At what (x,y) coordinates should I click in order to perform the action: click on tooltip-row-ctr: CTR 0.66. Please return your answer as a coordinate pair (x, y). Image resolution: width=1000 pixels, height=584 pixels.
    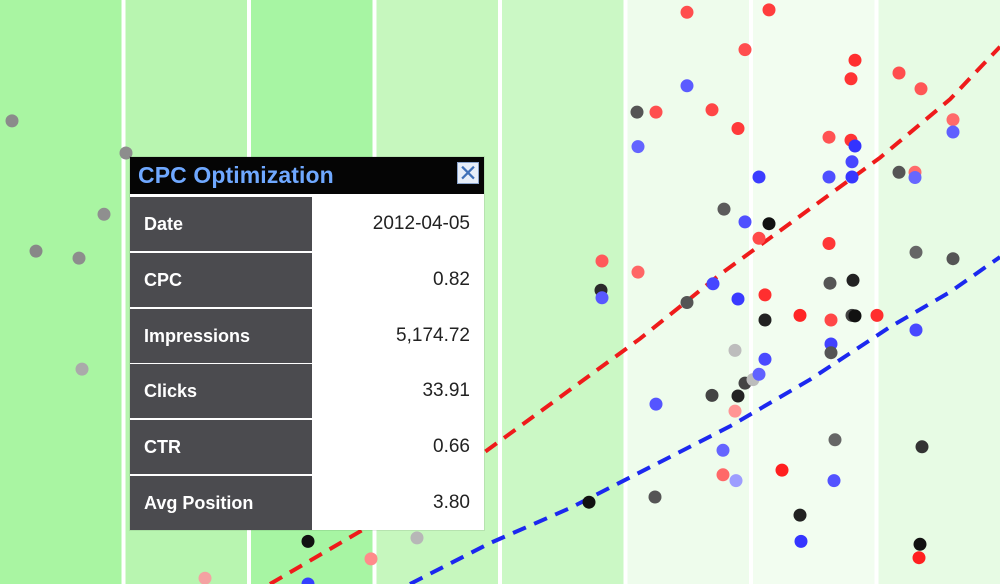
    Looking at the image, I should click on (307, 447).